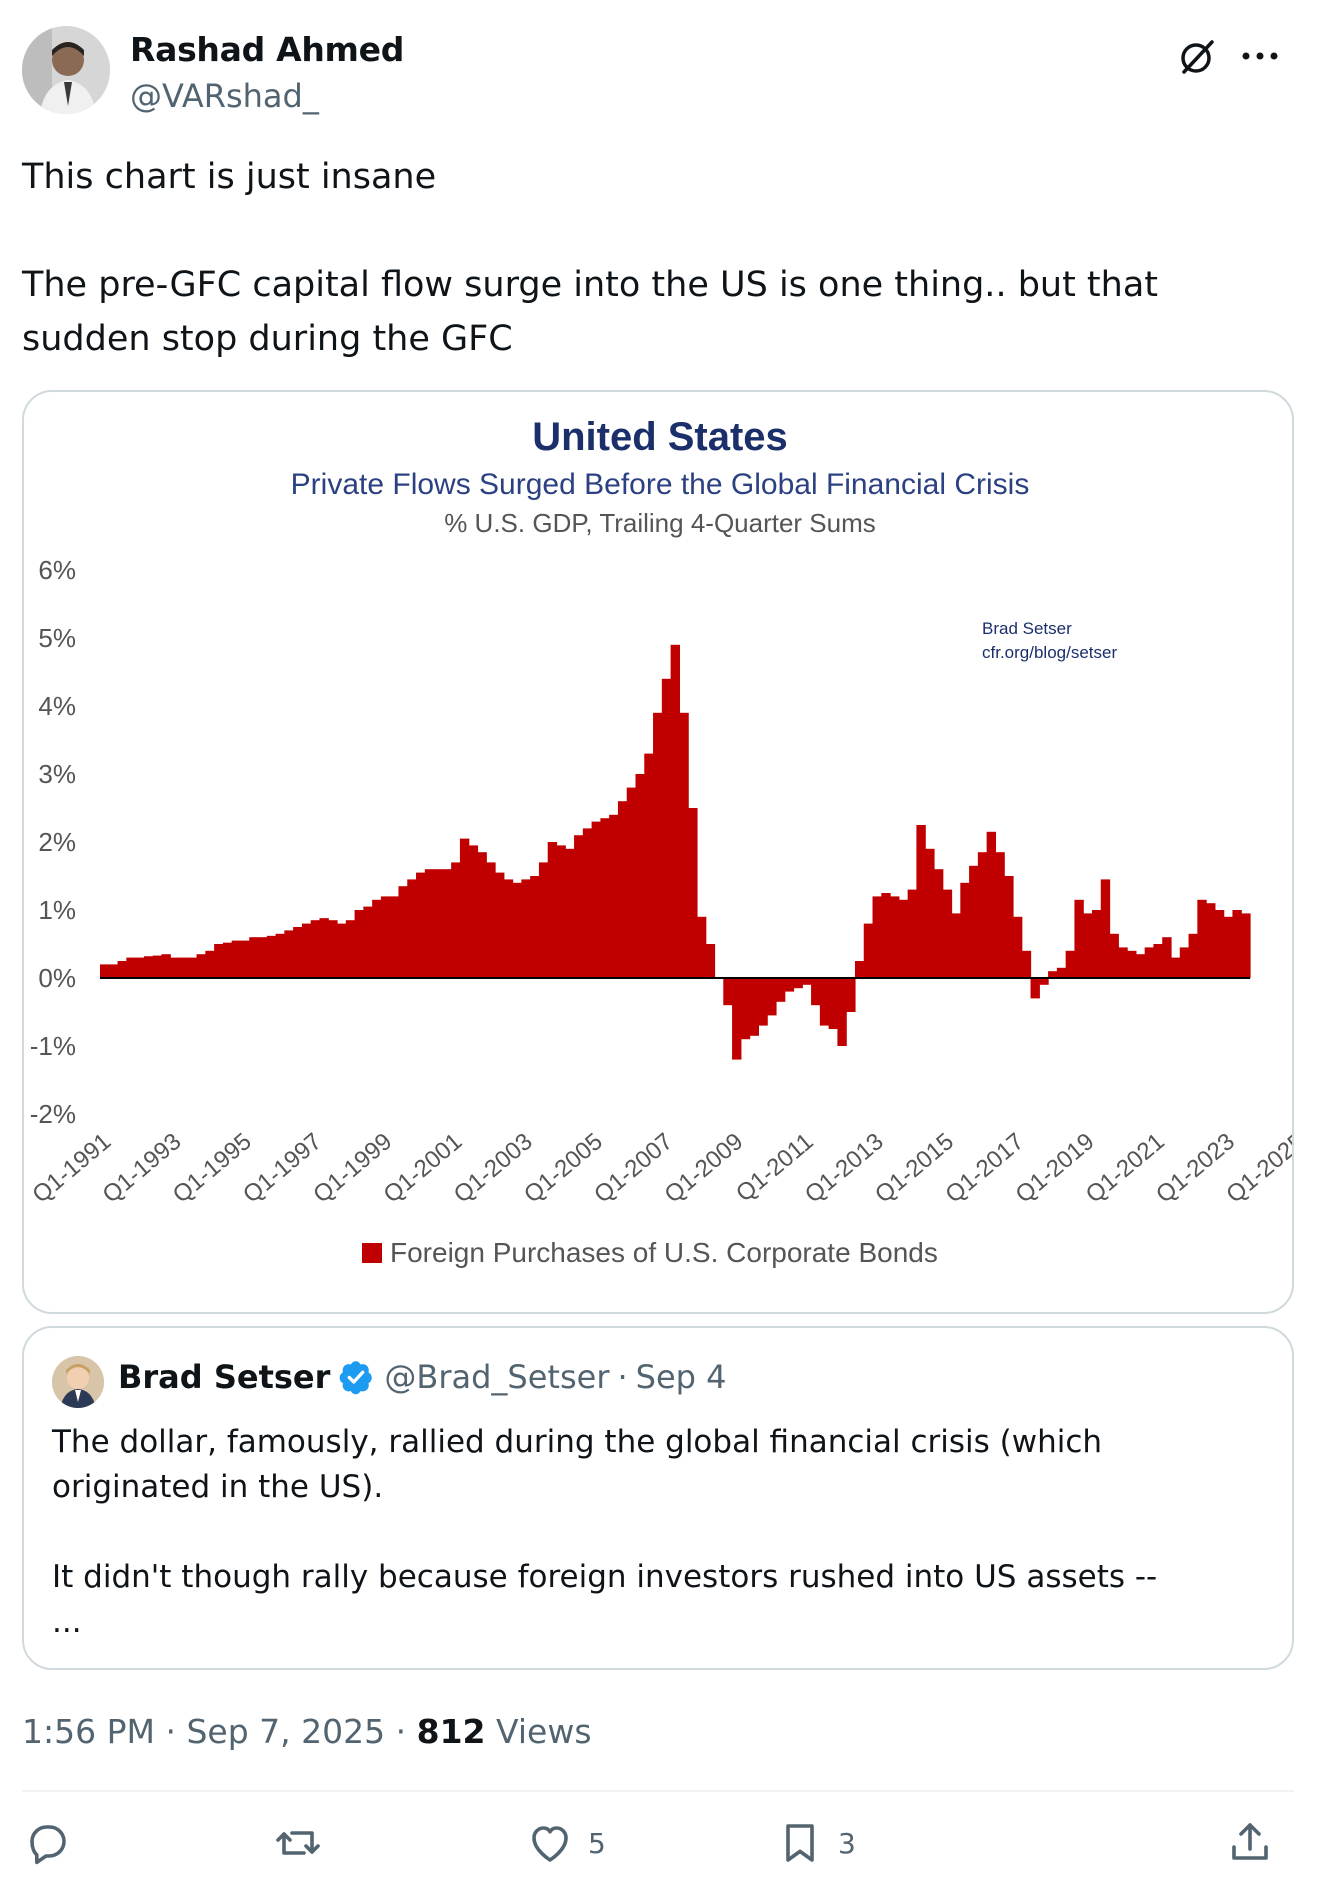 This screenshot has height=1890, width=1318. I want to click on bookmark-count: 3, so click(847, 1843).